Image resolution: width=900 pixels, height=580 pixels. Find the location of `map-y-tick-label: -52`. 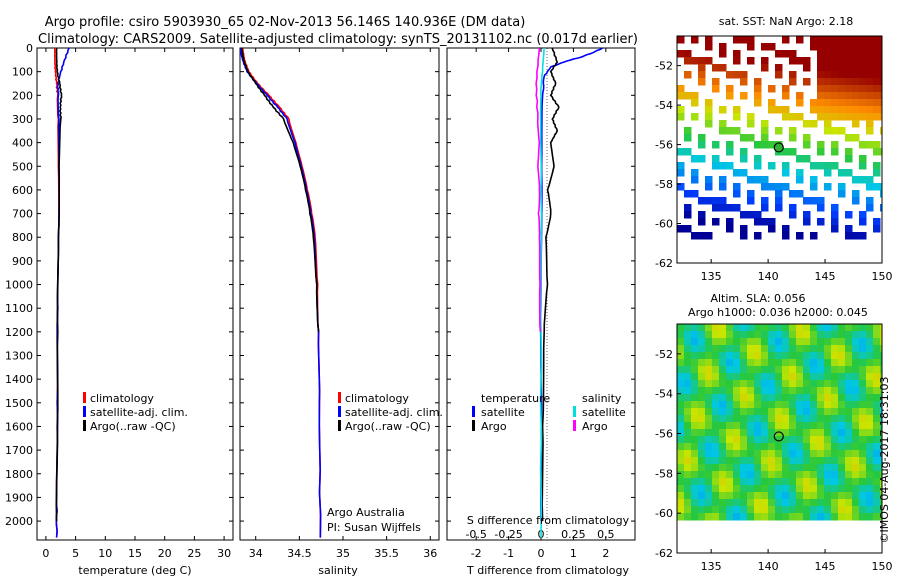

map-y-tick-label: -52 is located at coordinates (664, 66).